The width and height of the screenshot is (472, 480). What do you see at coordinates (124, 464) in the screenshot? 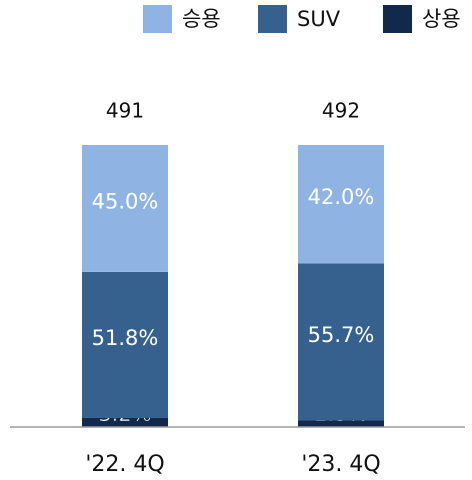
I see `x-tick-label: '22. 4Q` at bounding box center [124, 464].